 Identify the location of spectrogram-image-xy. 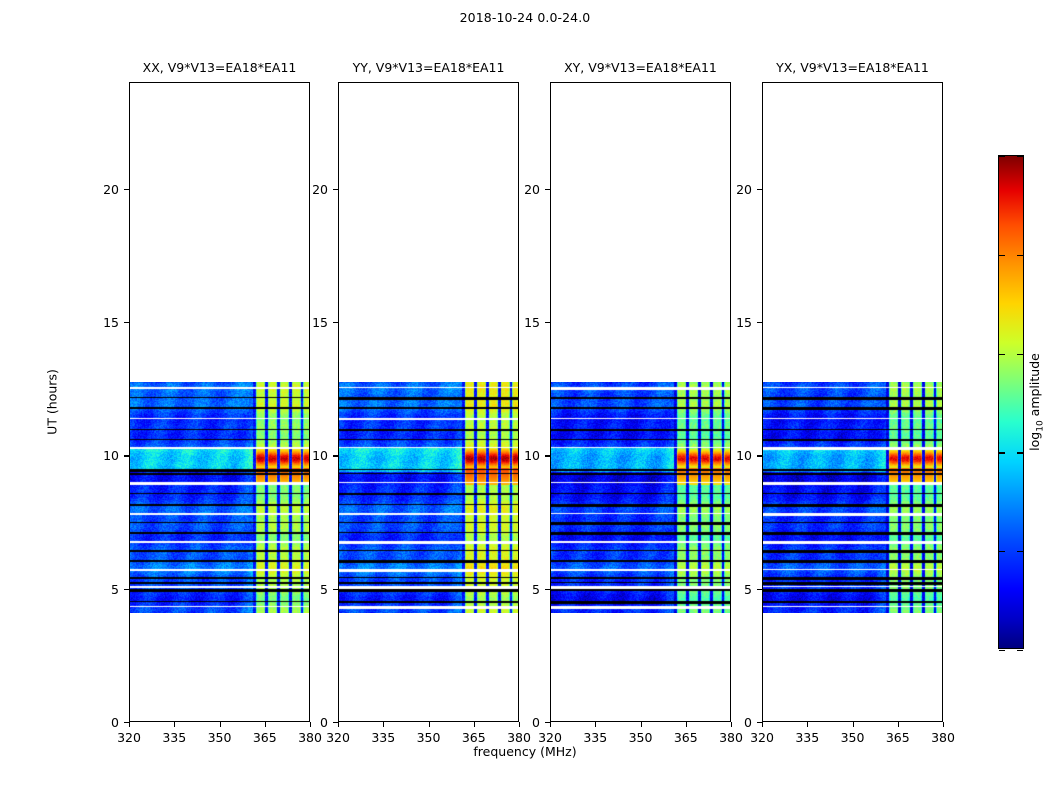
(640, 497).